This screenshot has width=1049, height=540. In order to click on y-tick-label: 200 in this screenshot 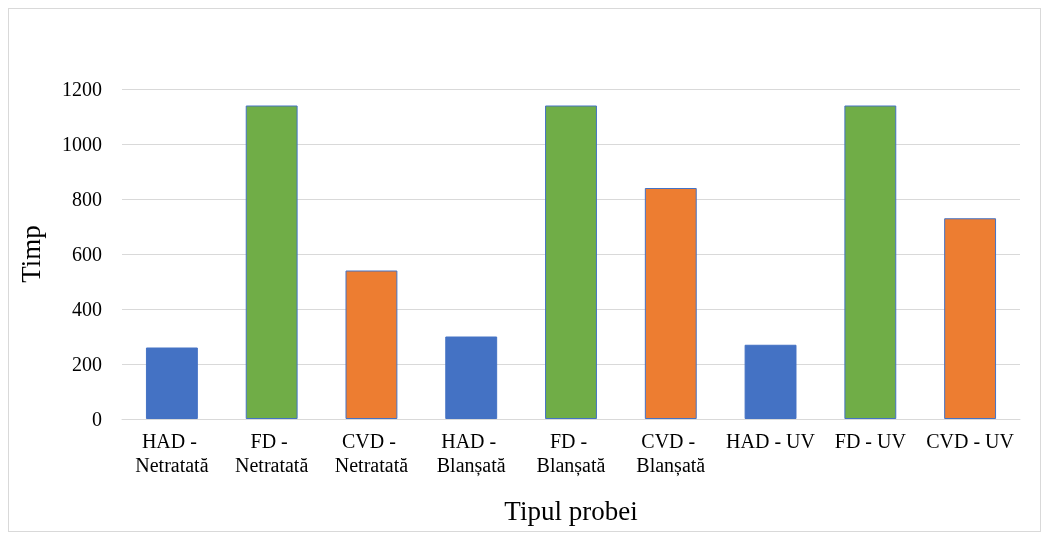, I will do `click(87, 364)`.